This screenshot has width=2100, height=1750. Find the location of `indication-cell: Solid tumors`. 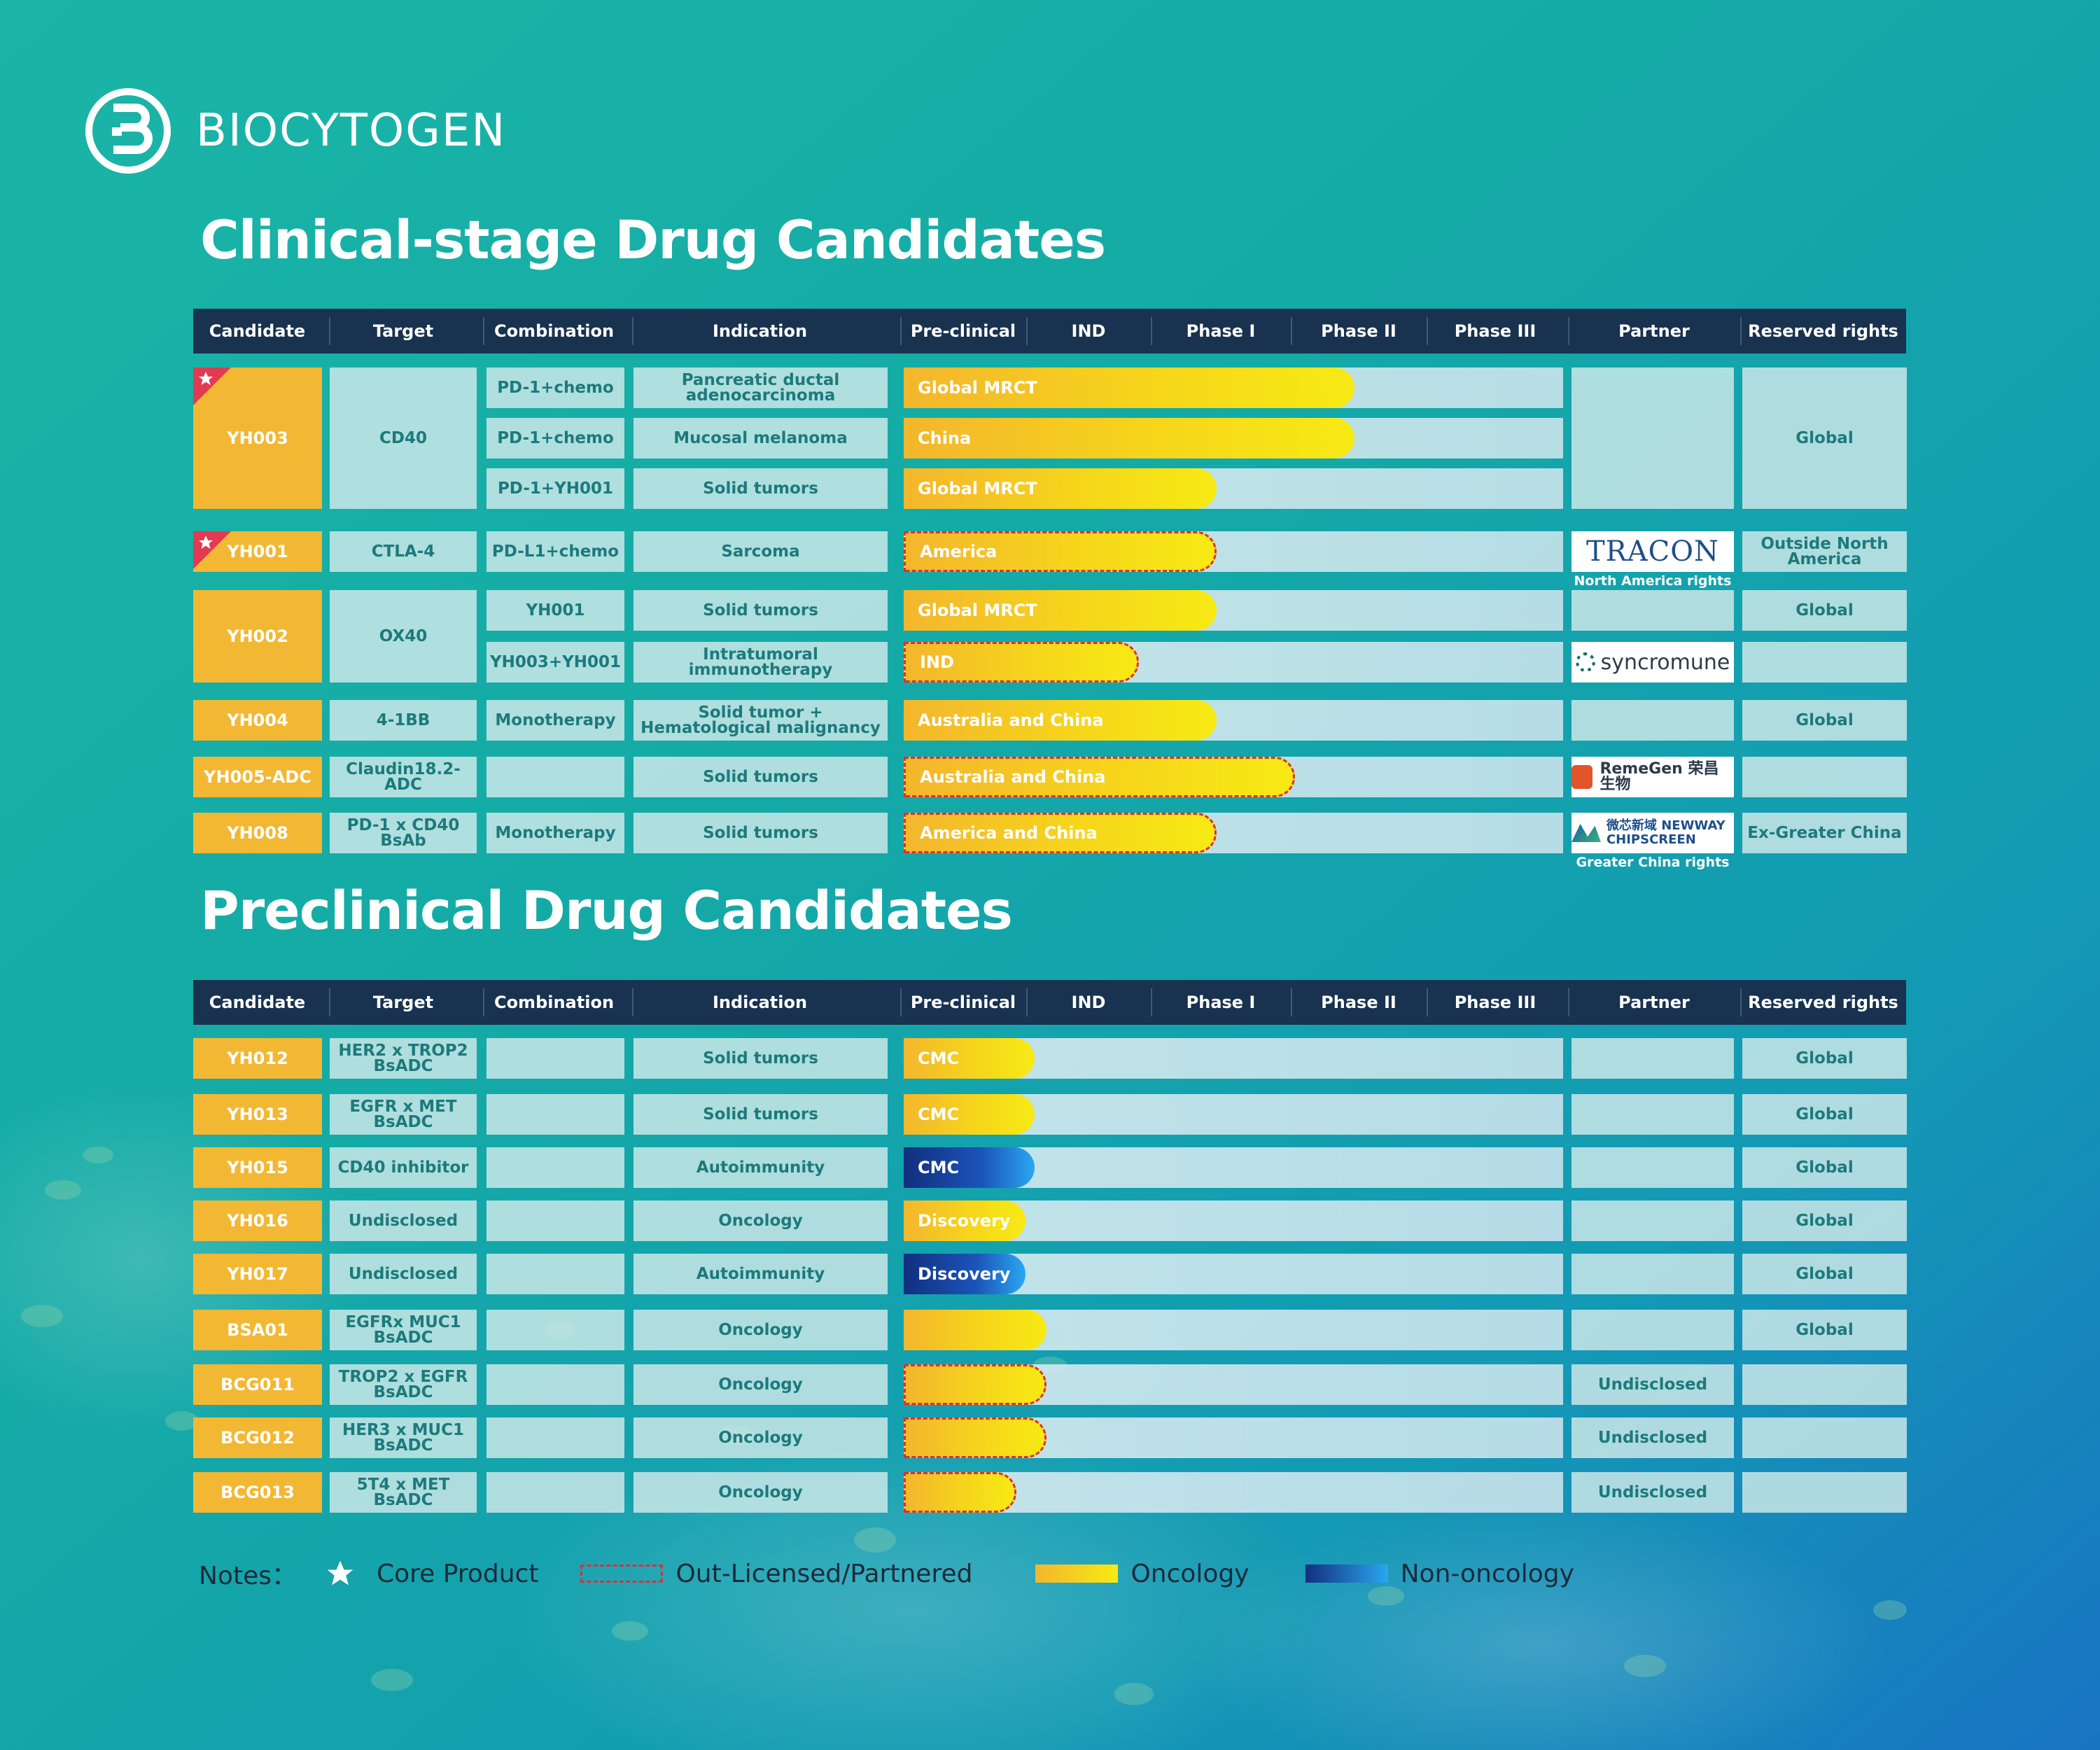

indication-cell: Solid tumors is located at coordinates (761, 833).